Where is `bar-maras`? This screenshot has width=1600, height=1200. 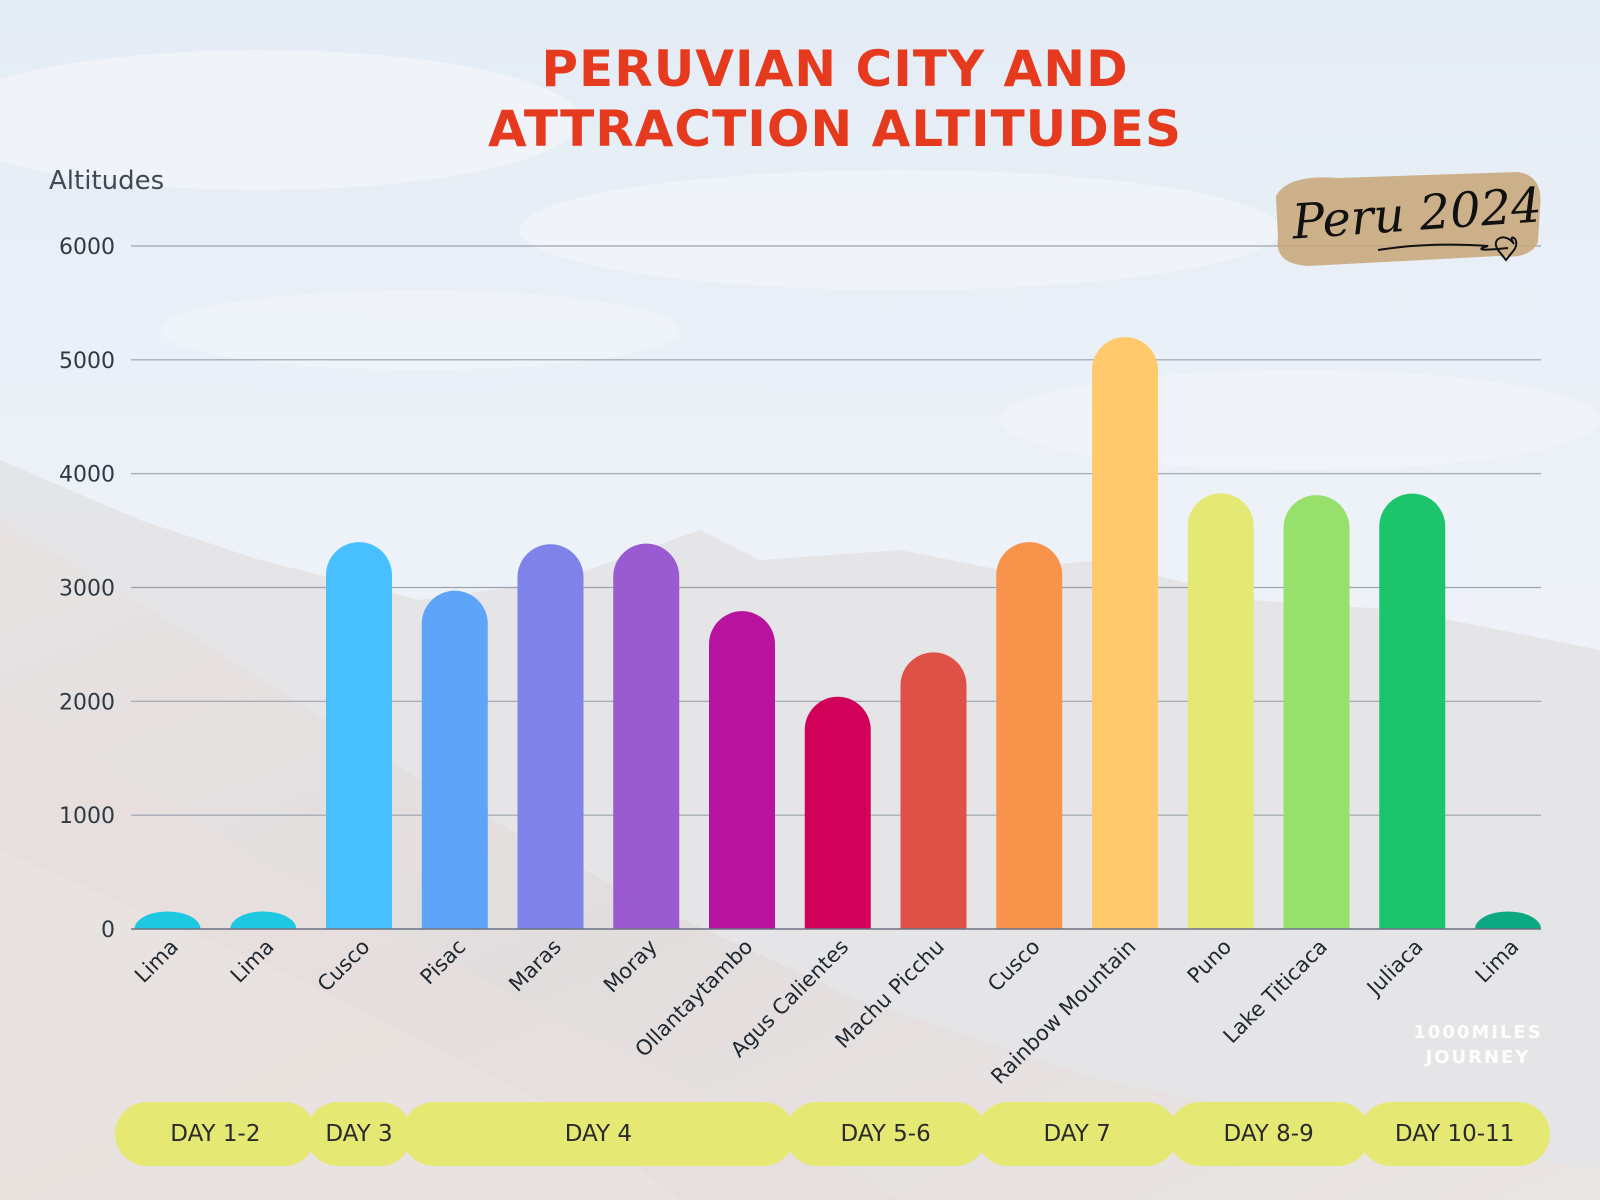
bar-maras is located at coordinates (550, 736).